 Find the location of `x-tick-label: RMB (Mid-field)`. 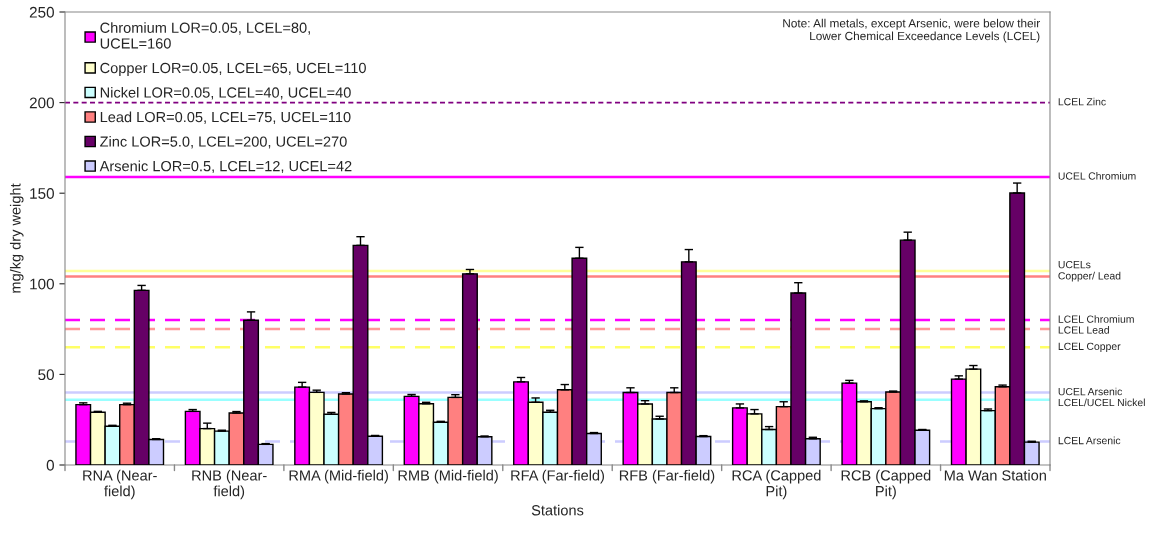

x-tick-label: RMB (Mid-field) is located at coordinates (448, 476).